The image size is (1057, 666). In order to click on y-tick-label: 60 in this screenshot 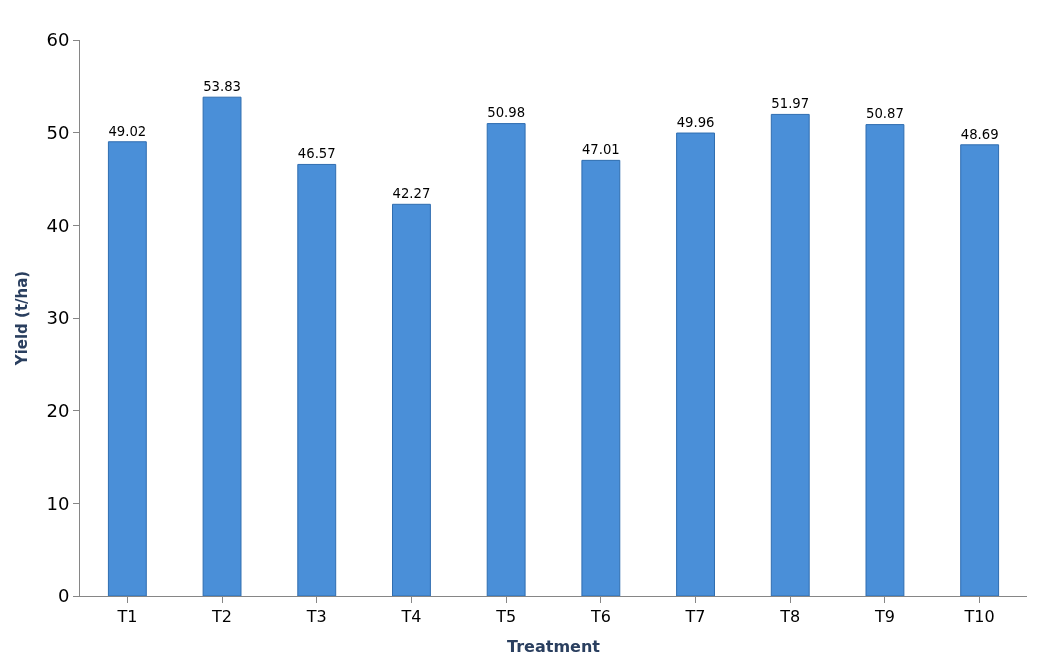, I will do `click(58, 40)`.